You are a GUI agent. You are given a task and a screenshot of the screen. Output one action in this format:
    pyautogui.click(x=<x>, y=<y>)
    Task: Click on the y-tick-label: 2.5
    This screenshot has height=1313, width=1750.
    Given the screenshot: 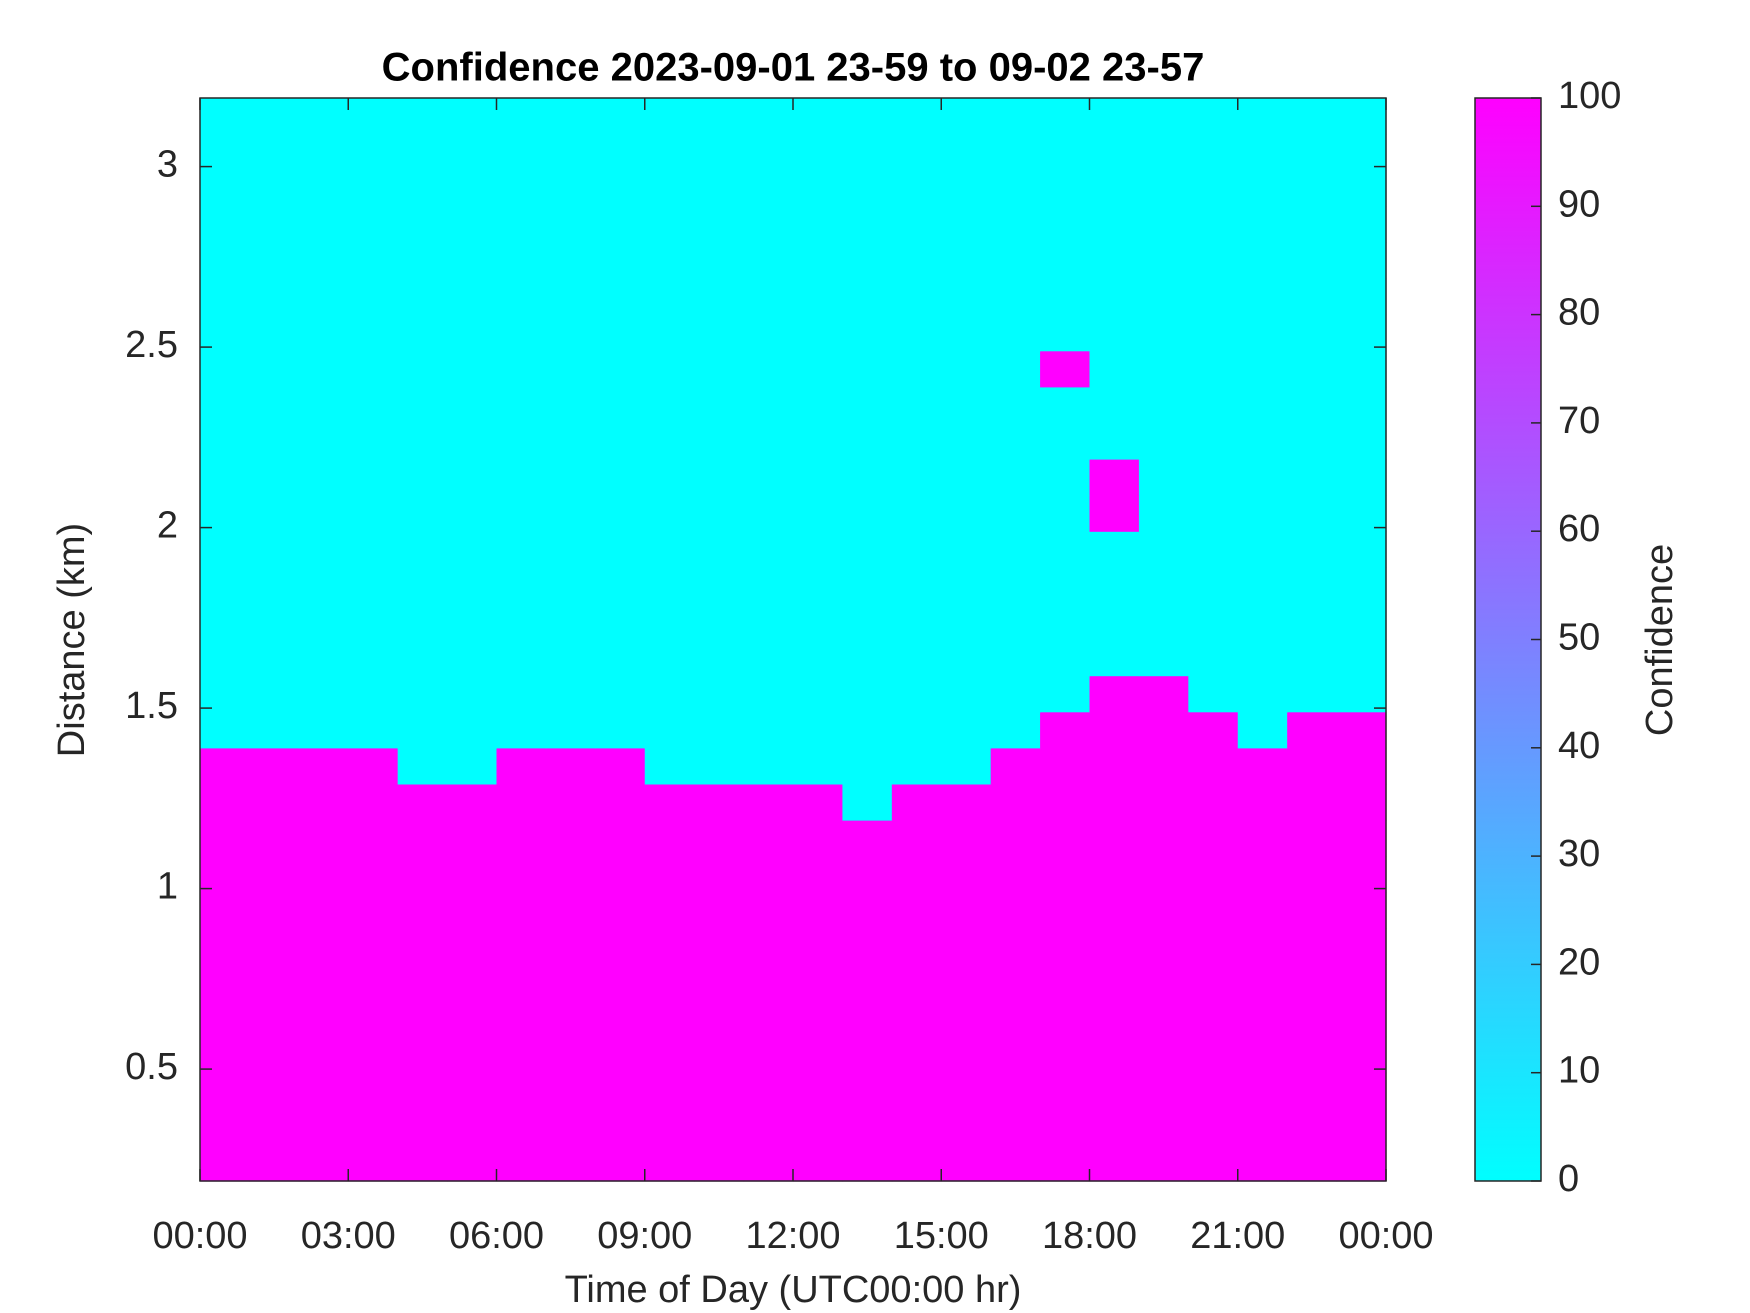 What is the action you would take?
    pyautogui.click(x=151, y=345)
    